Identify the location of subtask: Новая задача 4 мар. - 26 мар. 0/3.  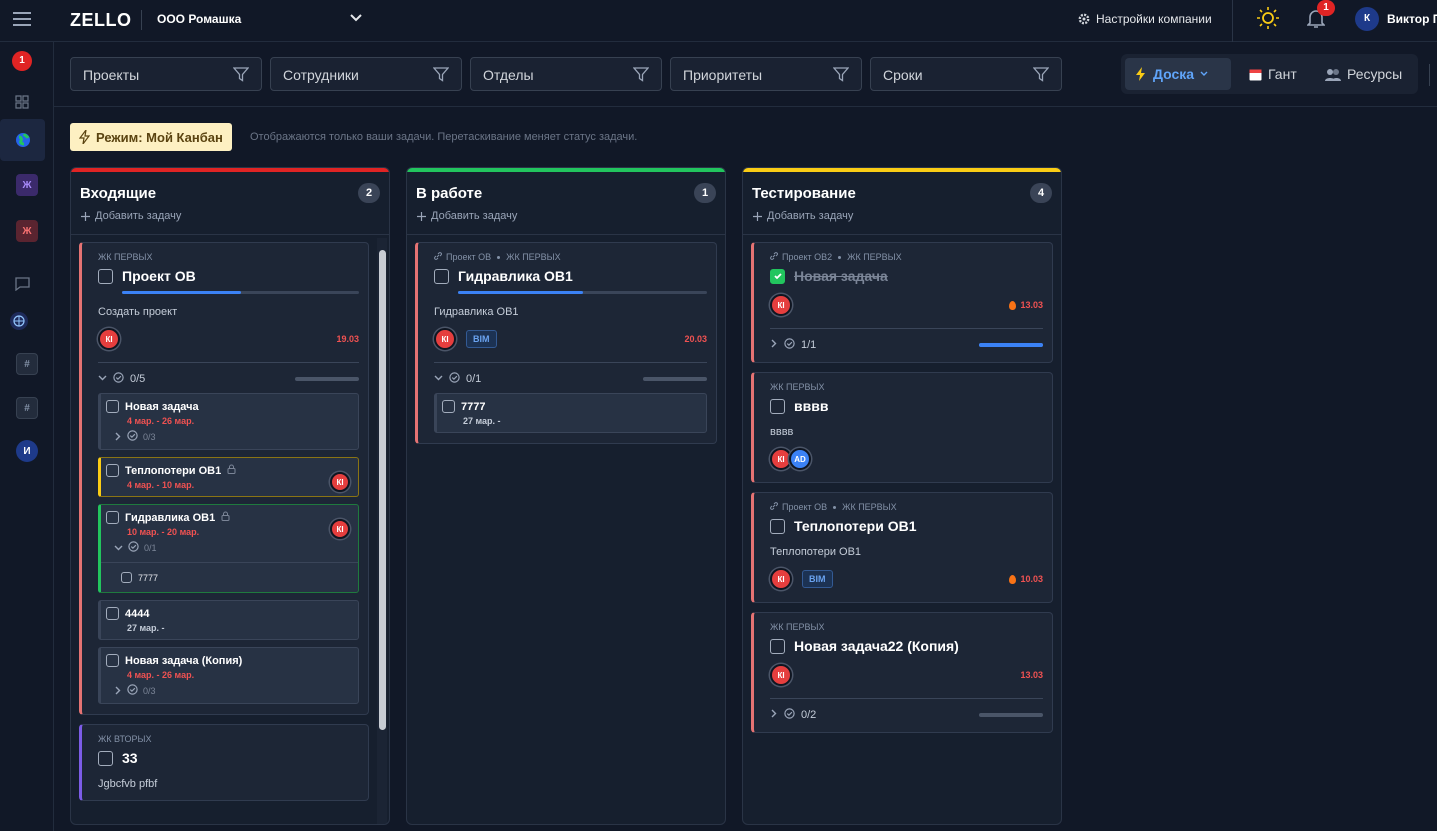
(228, 421).